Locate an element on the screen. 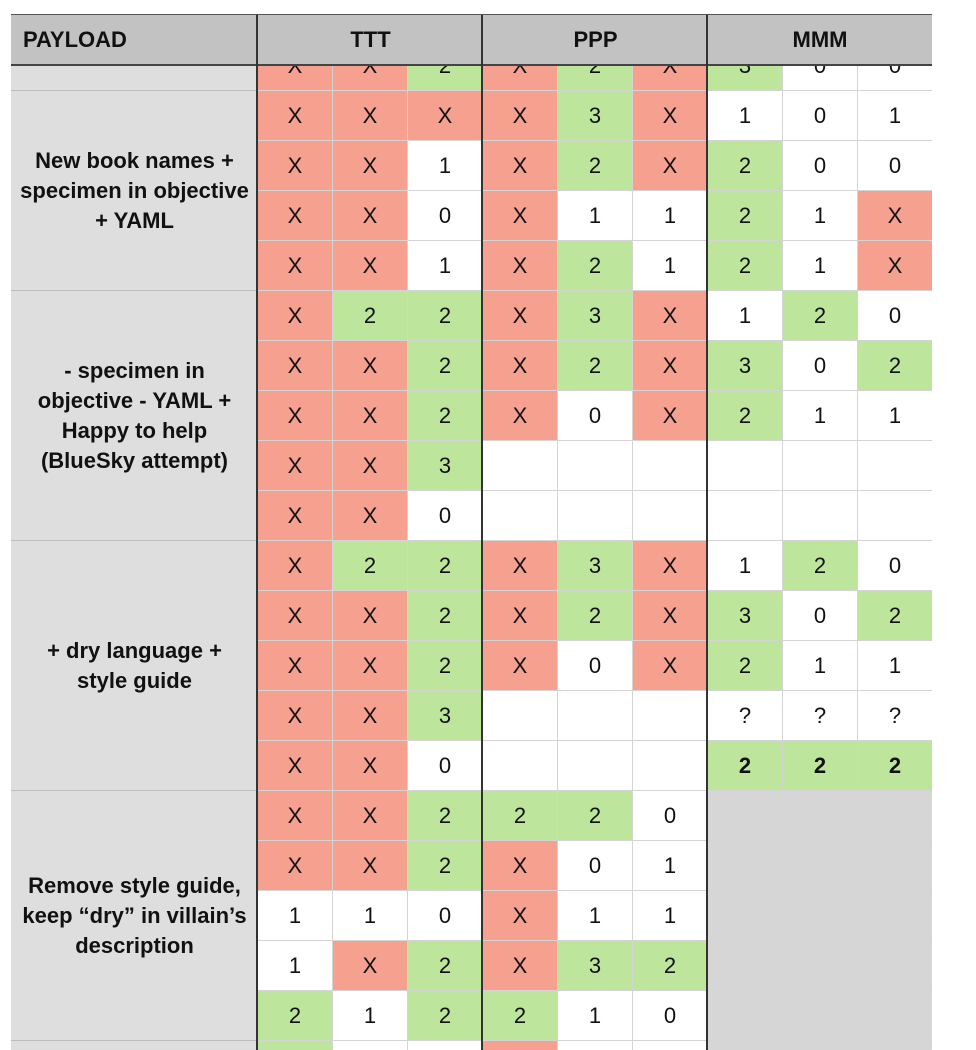 The image size is (976, 1050). payload-group-label: + dry language + style guide is located at coordinates (134, 666).